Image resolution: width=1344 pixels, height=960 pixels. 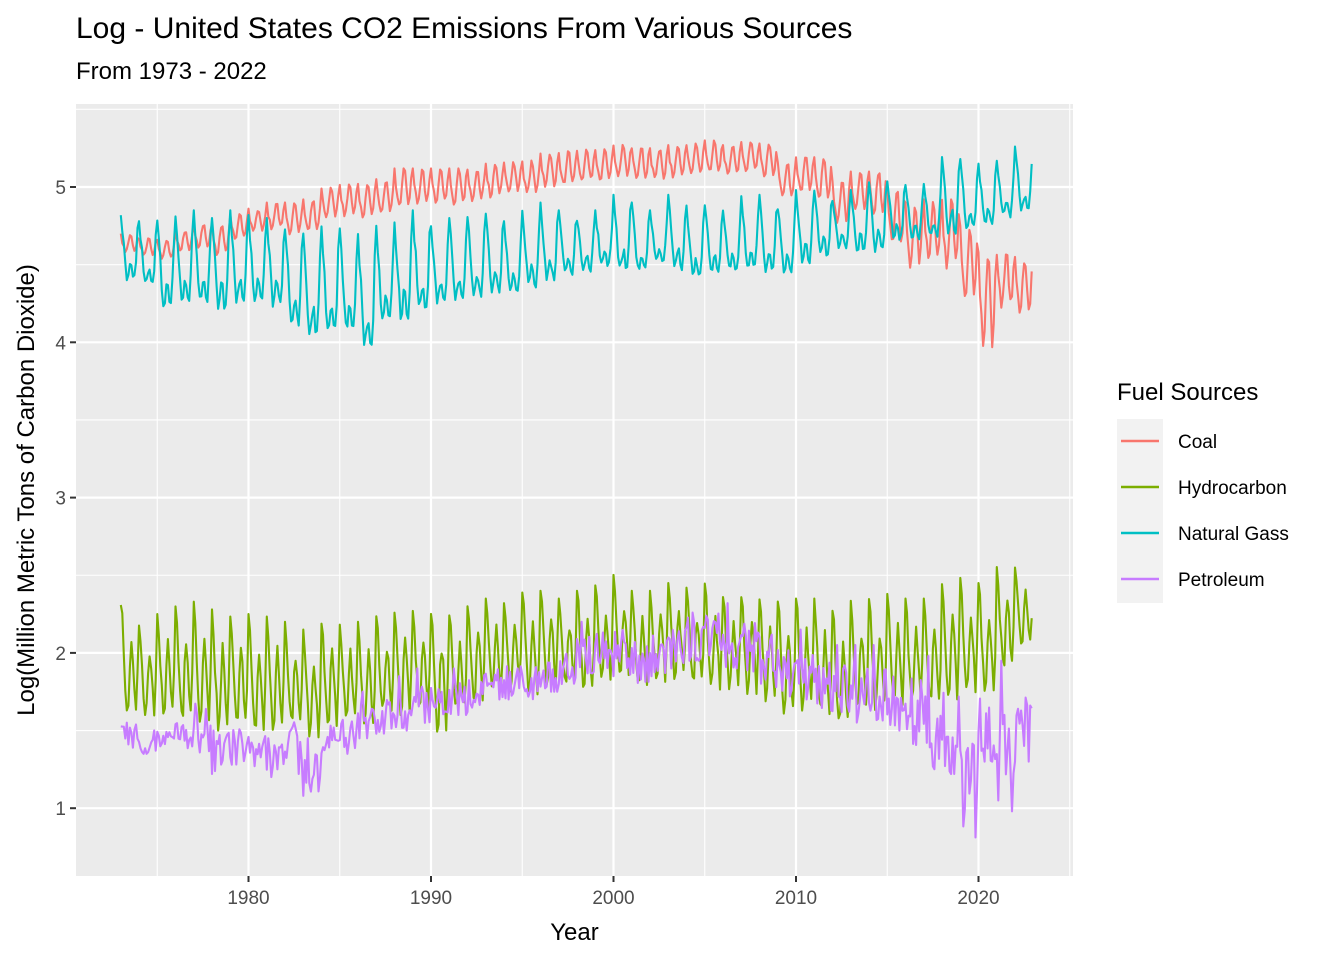 What do you see at coordinates (248, 898) in the screenshot?
I see `x-tick-label: 1980` at bounding box center [248, 898].